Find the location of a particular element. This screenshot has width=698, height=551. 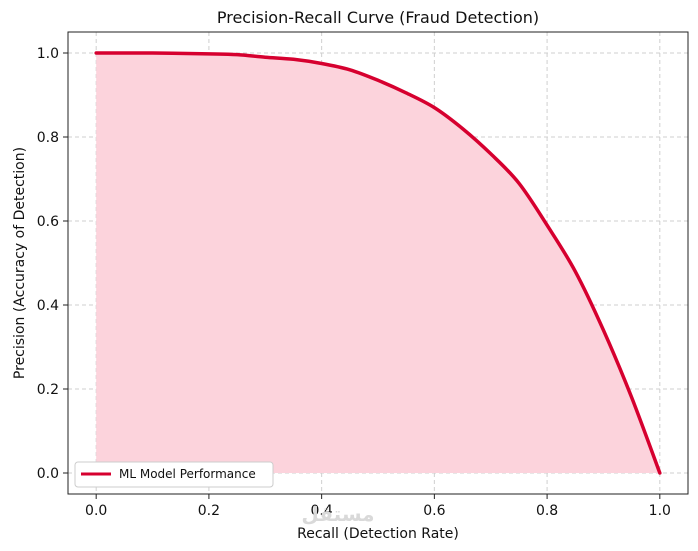

x-tick-label-2: 0.4 is located at coordinates (322, 511).